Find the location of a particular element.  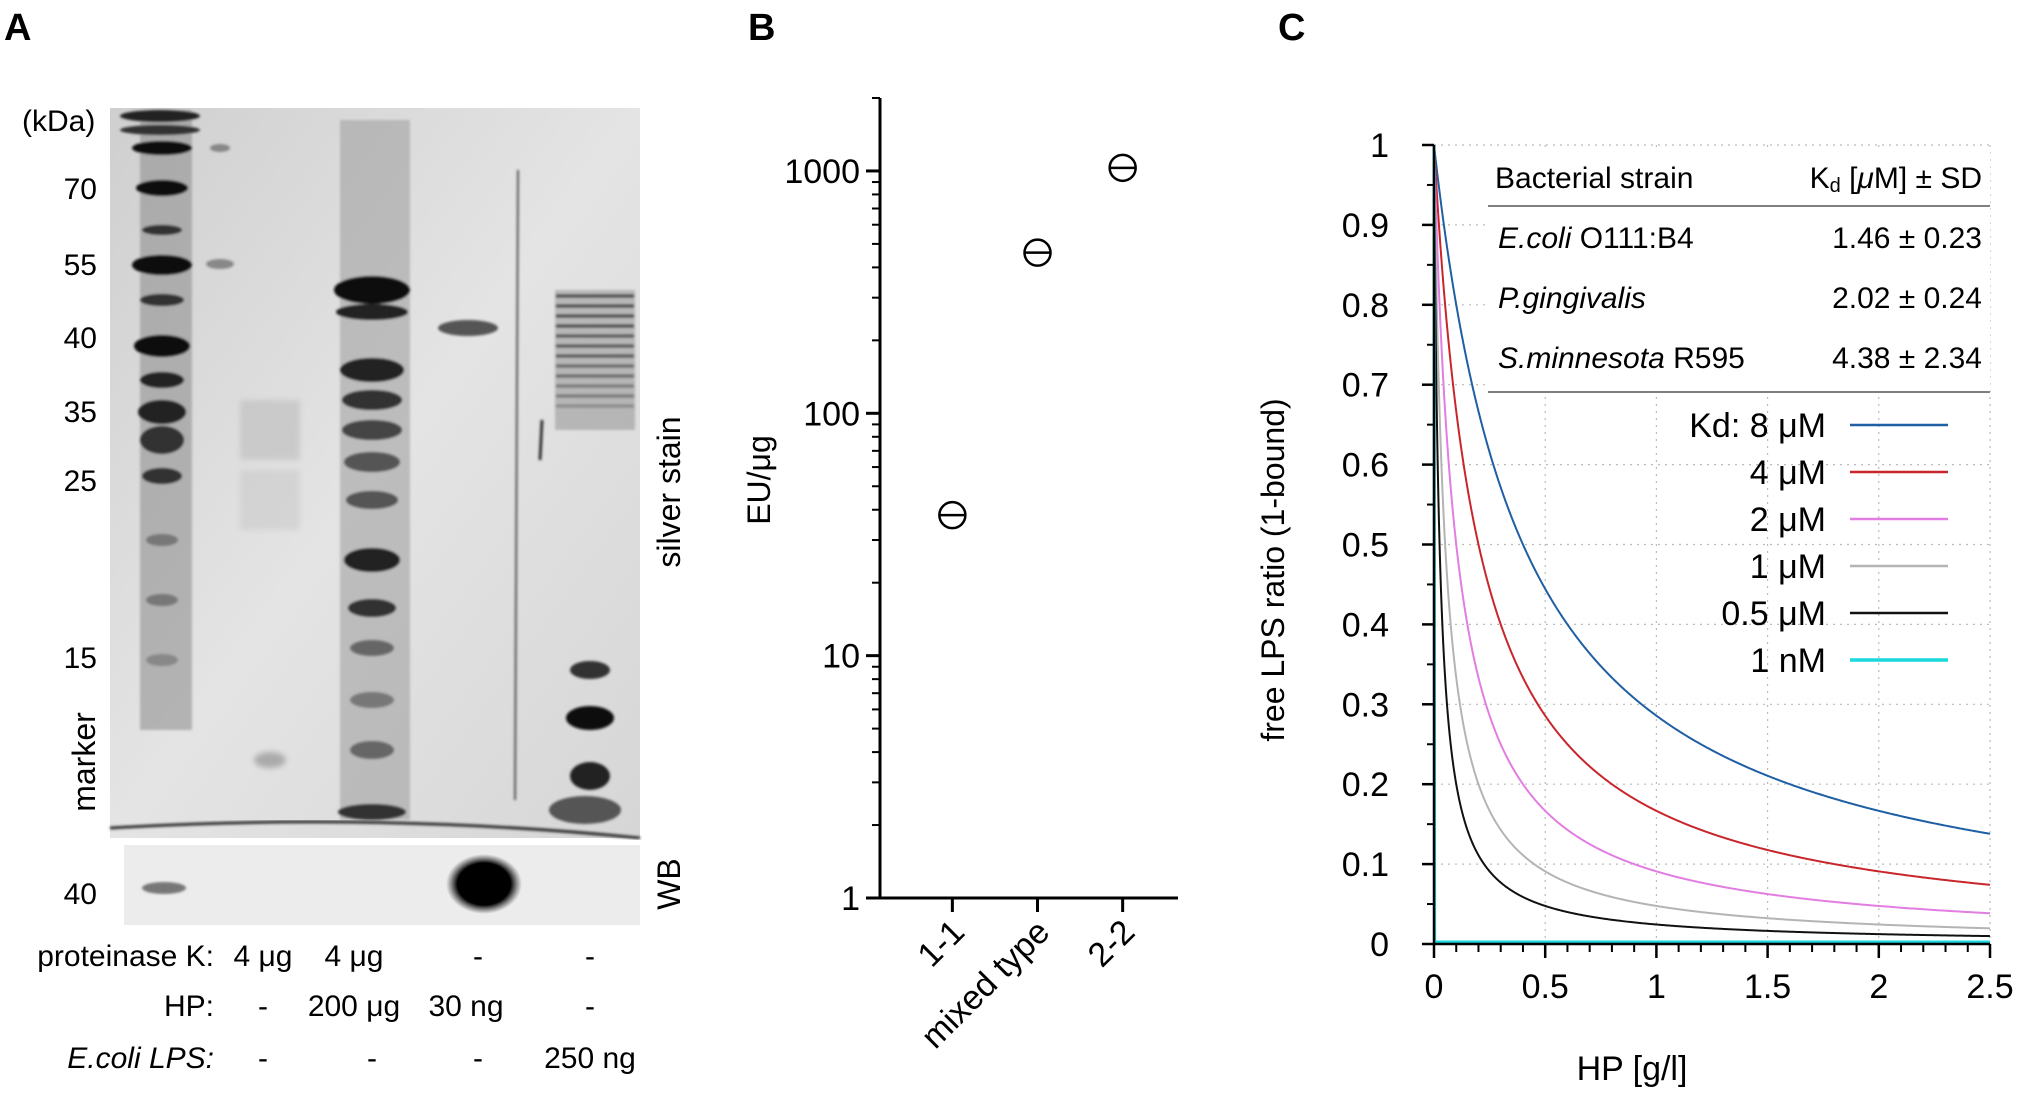

c-y-tick-label: 0 is located at coordinates (1379, 945).